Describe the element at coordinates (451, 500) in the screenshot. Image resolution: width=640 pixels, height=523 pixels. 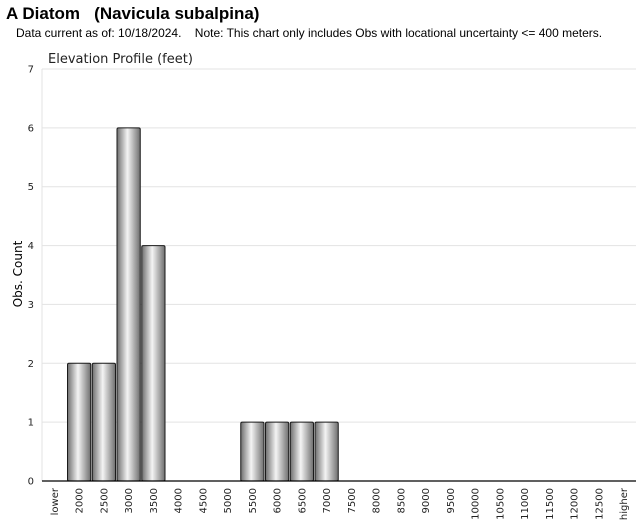
I see `x-tick-label: 9500` at that location.